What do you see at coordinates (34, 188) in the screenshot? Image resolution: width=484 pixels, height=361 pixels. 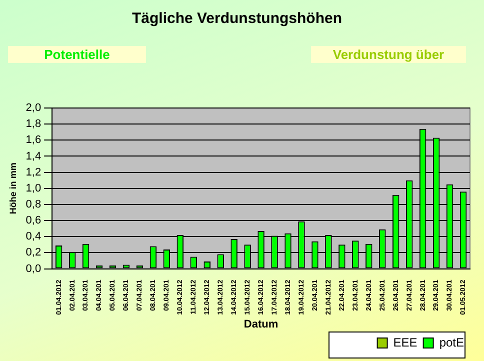 I see `y-tick-label: 1,0` at bounding box center [34, 188].